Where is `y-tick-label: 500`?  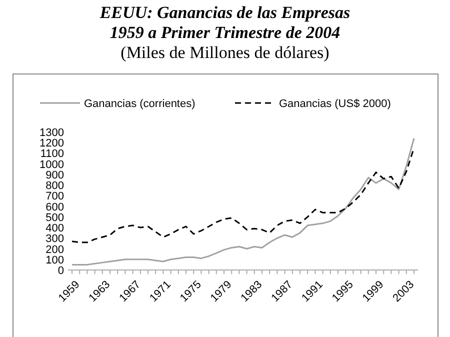 y-tick-label: 500 is located at coordinates (55, 218).